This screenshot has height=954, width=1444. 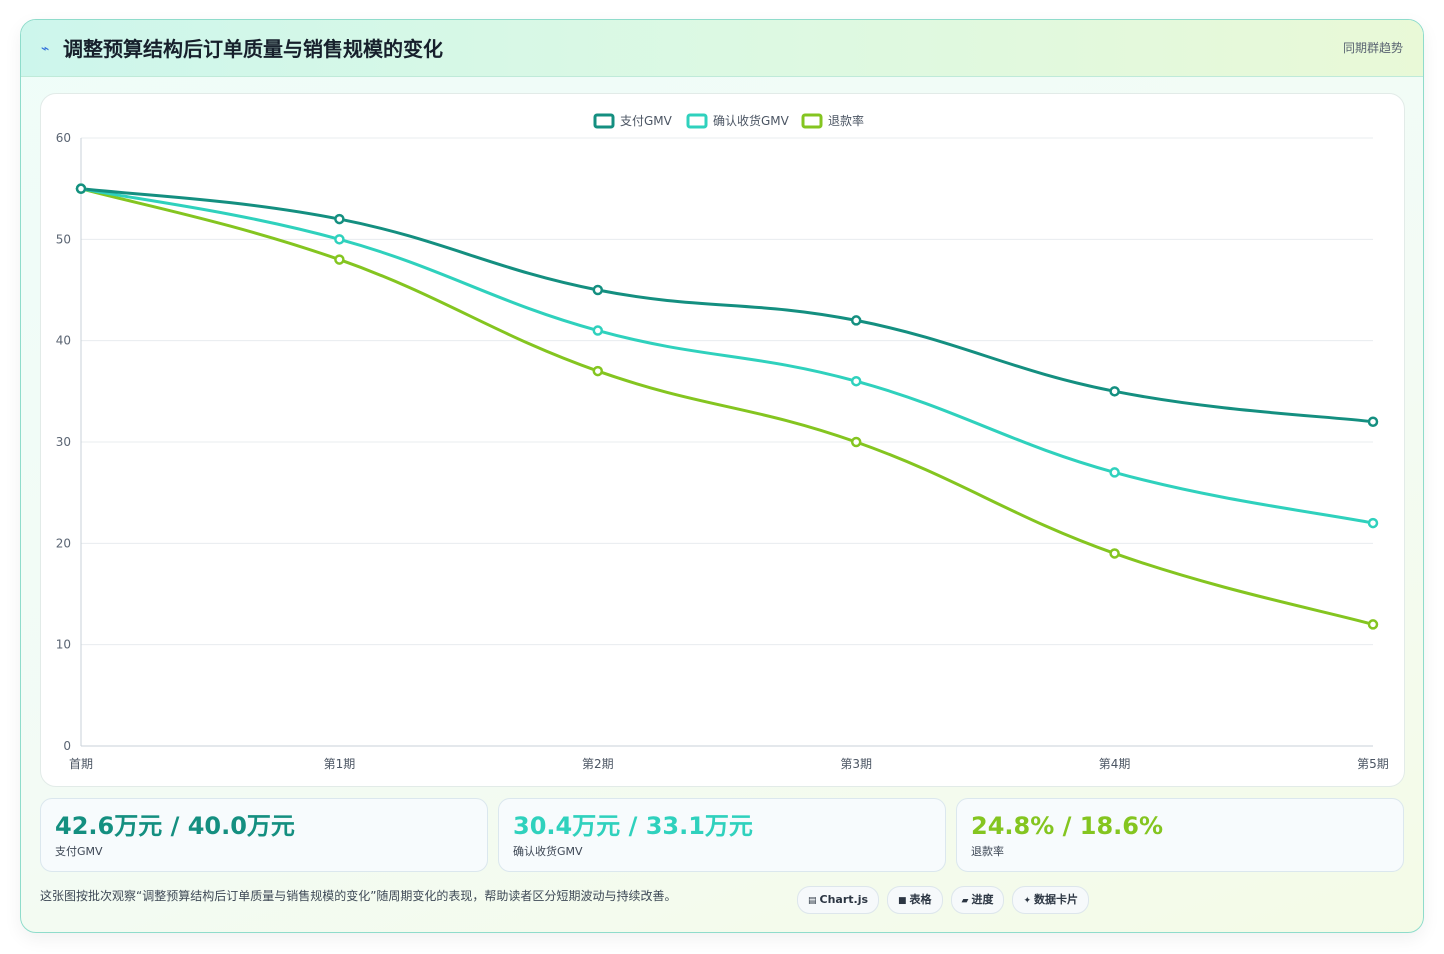 I want to click on kpi-label: 确认收货GMV, so click(x=548, y=851).